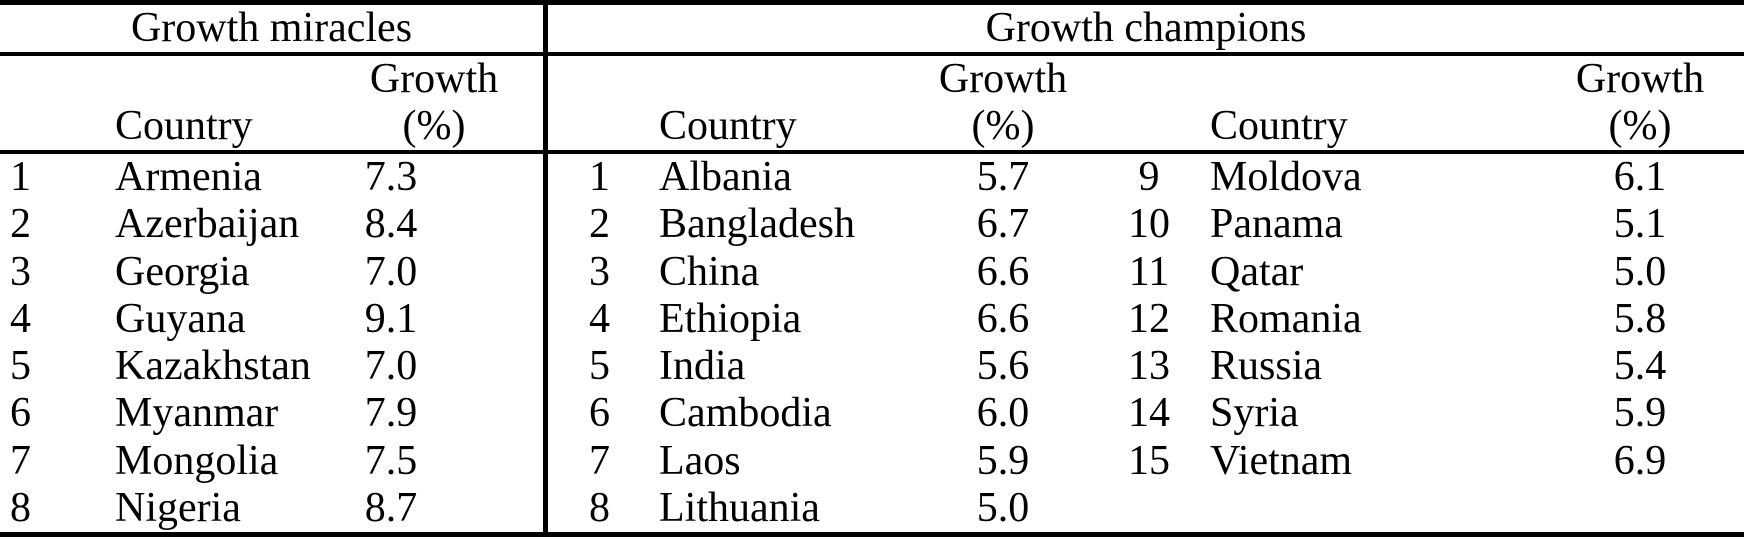 The width and height of the screenshot is (1744, 540). Describe the element at coordinates (391, 460) in the screenshot. I see `cell-growth: 7.5` at that location.